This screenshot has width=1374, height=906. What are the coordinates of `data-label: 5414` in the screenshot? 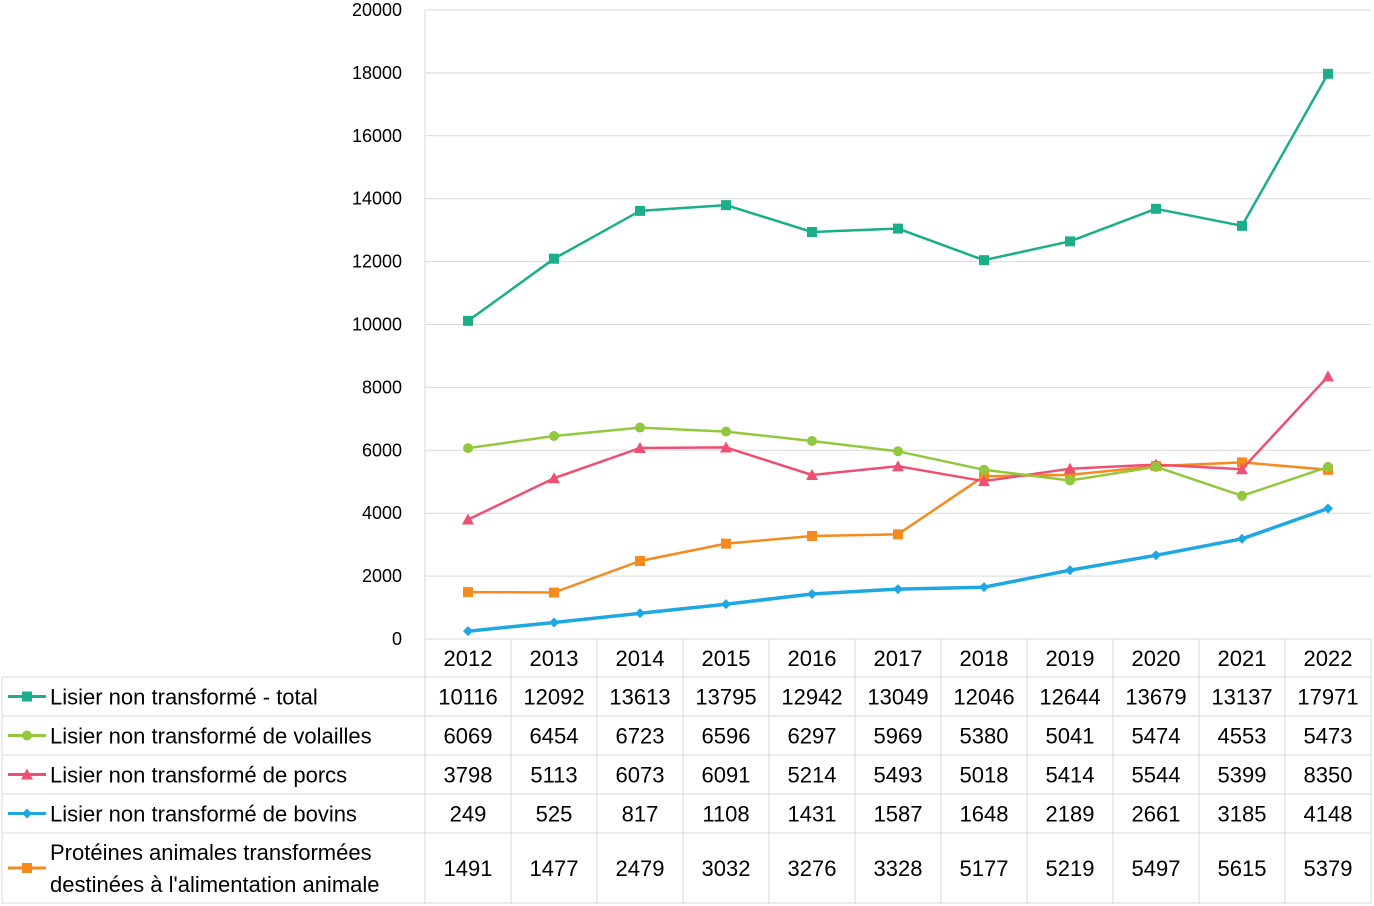 It's located at (1070, 775).